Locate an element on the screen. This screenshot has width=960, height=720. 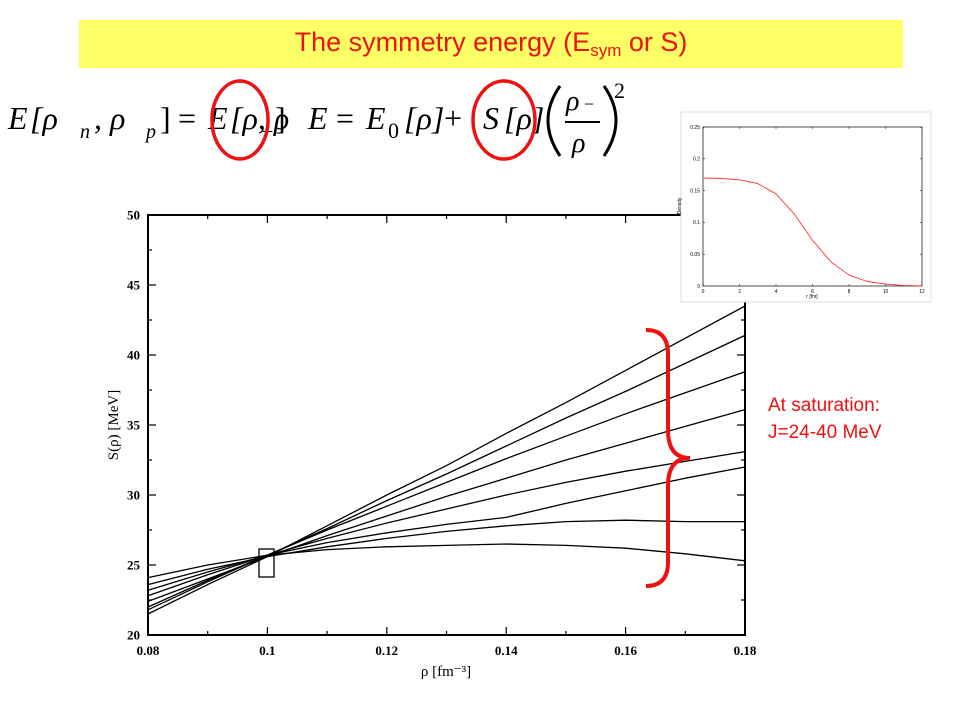
eq-frac-num-sub: − is located at coordinates (589, 104).